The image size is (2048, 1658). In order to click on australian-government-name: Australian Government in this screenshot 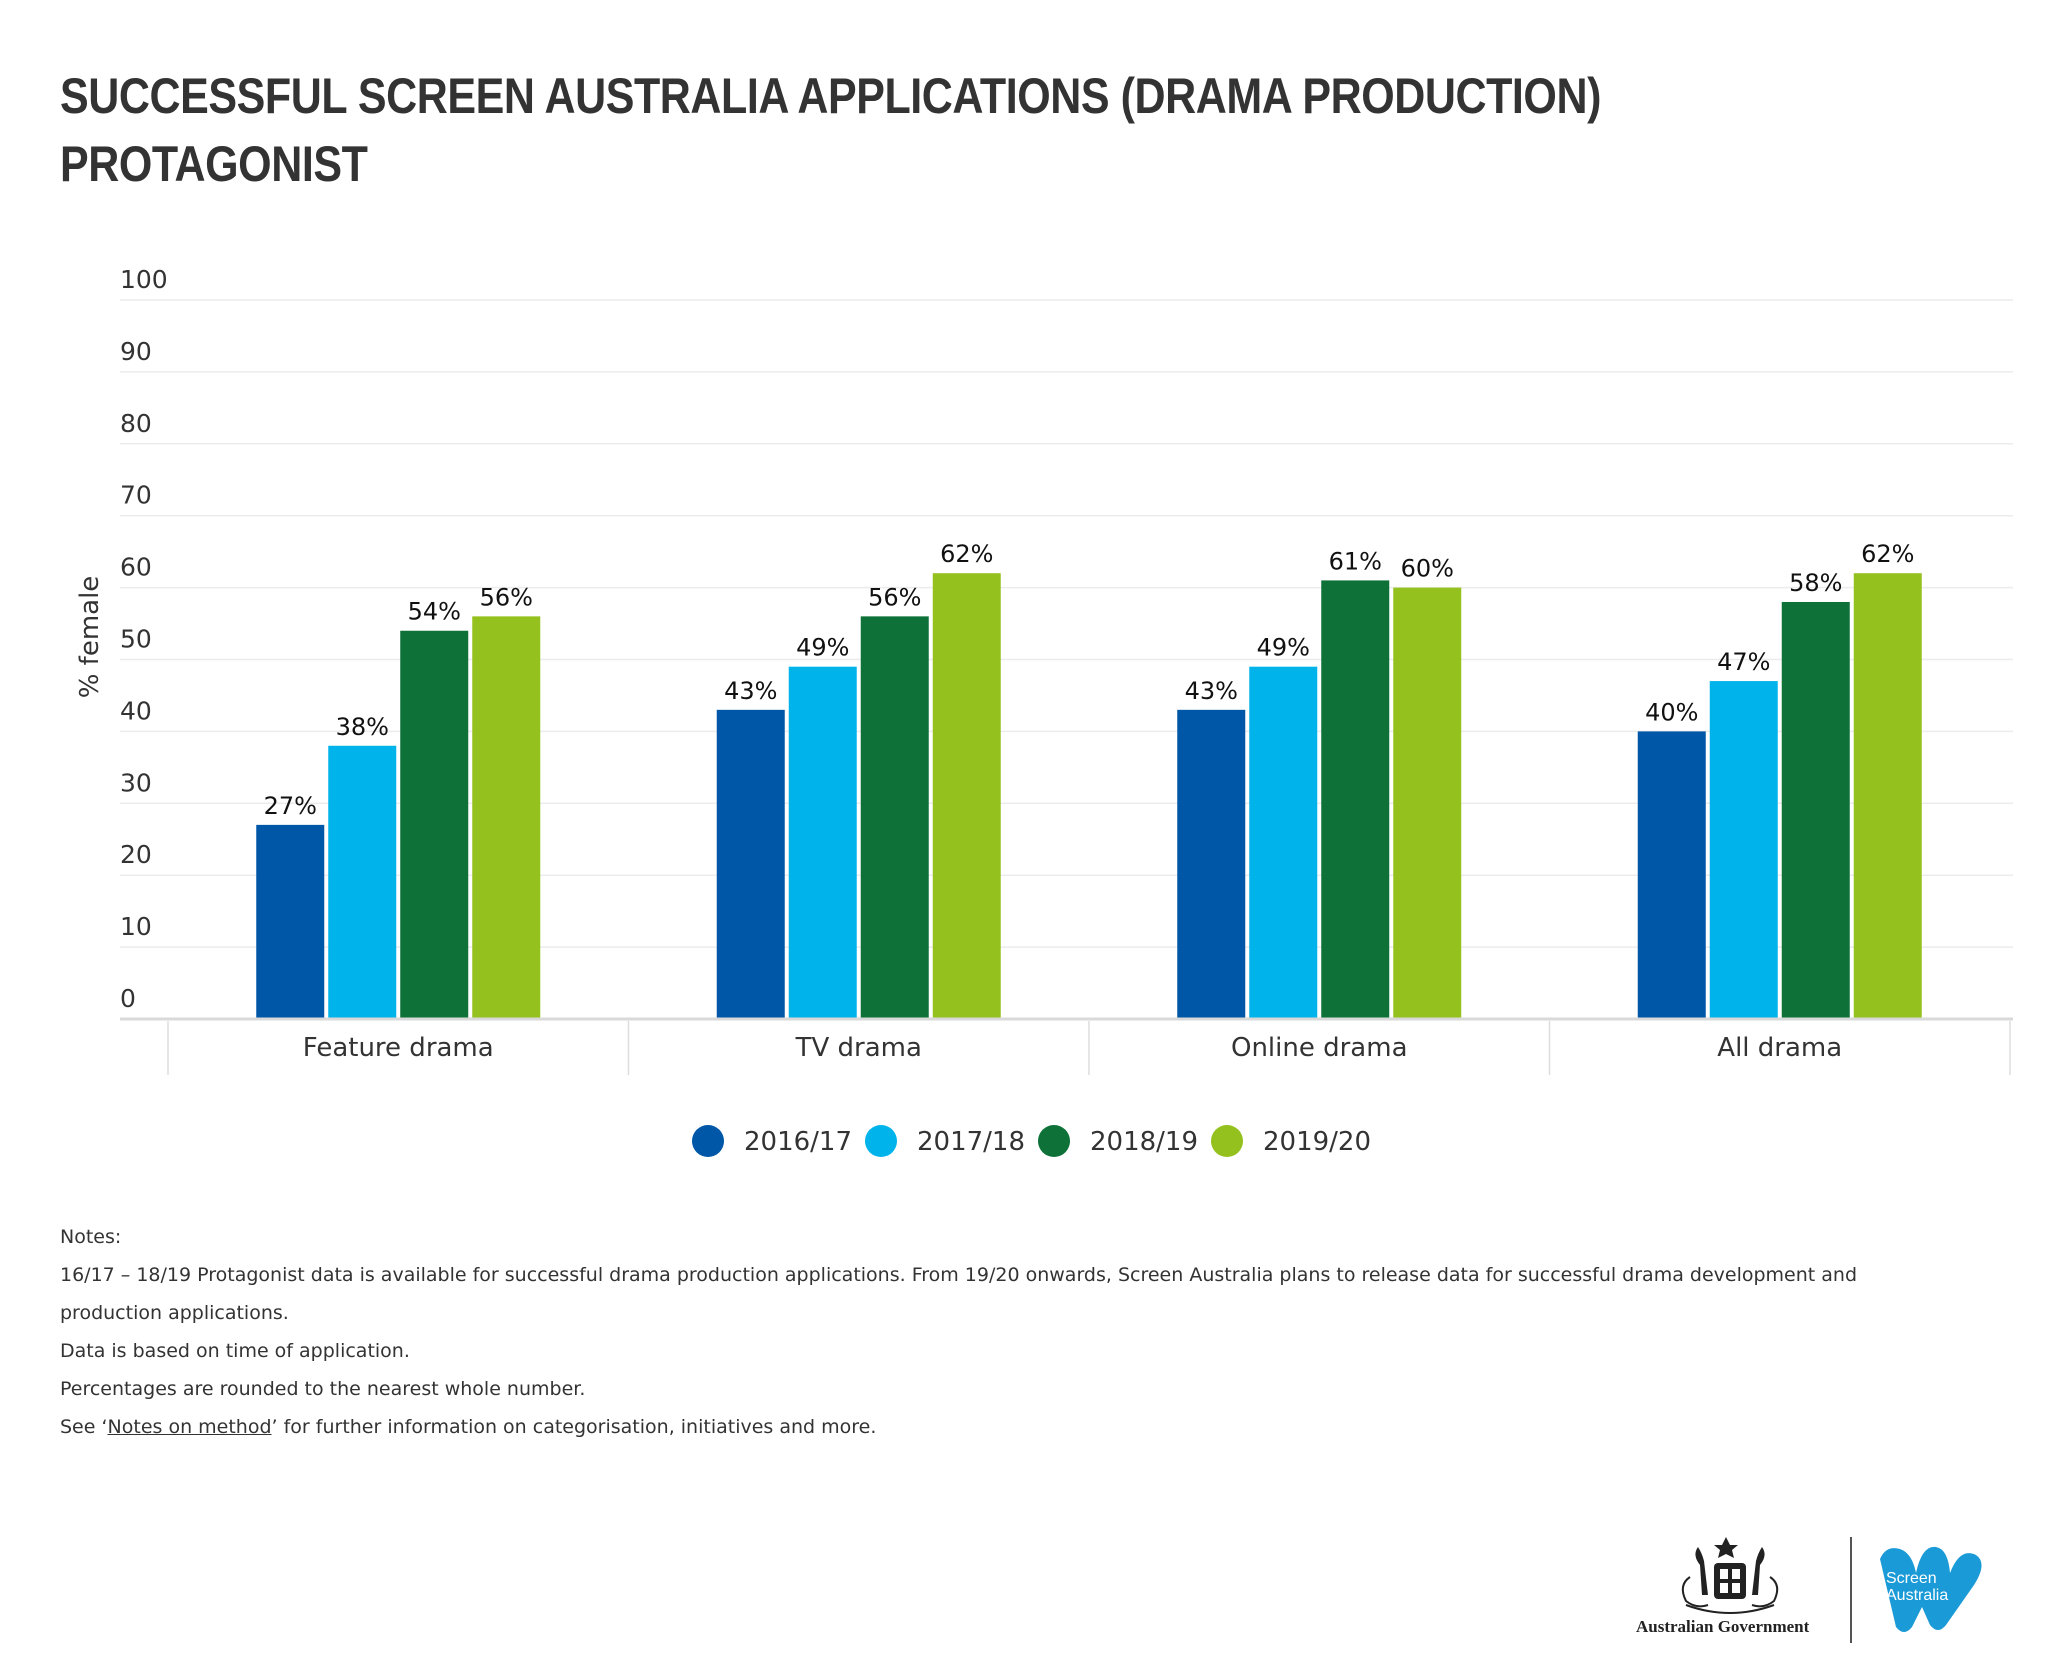, I will do `click(1723, 1626)`.